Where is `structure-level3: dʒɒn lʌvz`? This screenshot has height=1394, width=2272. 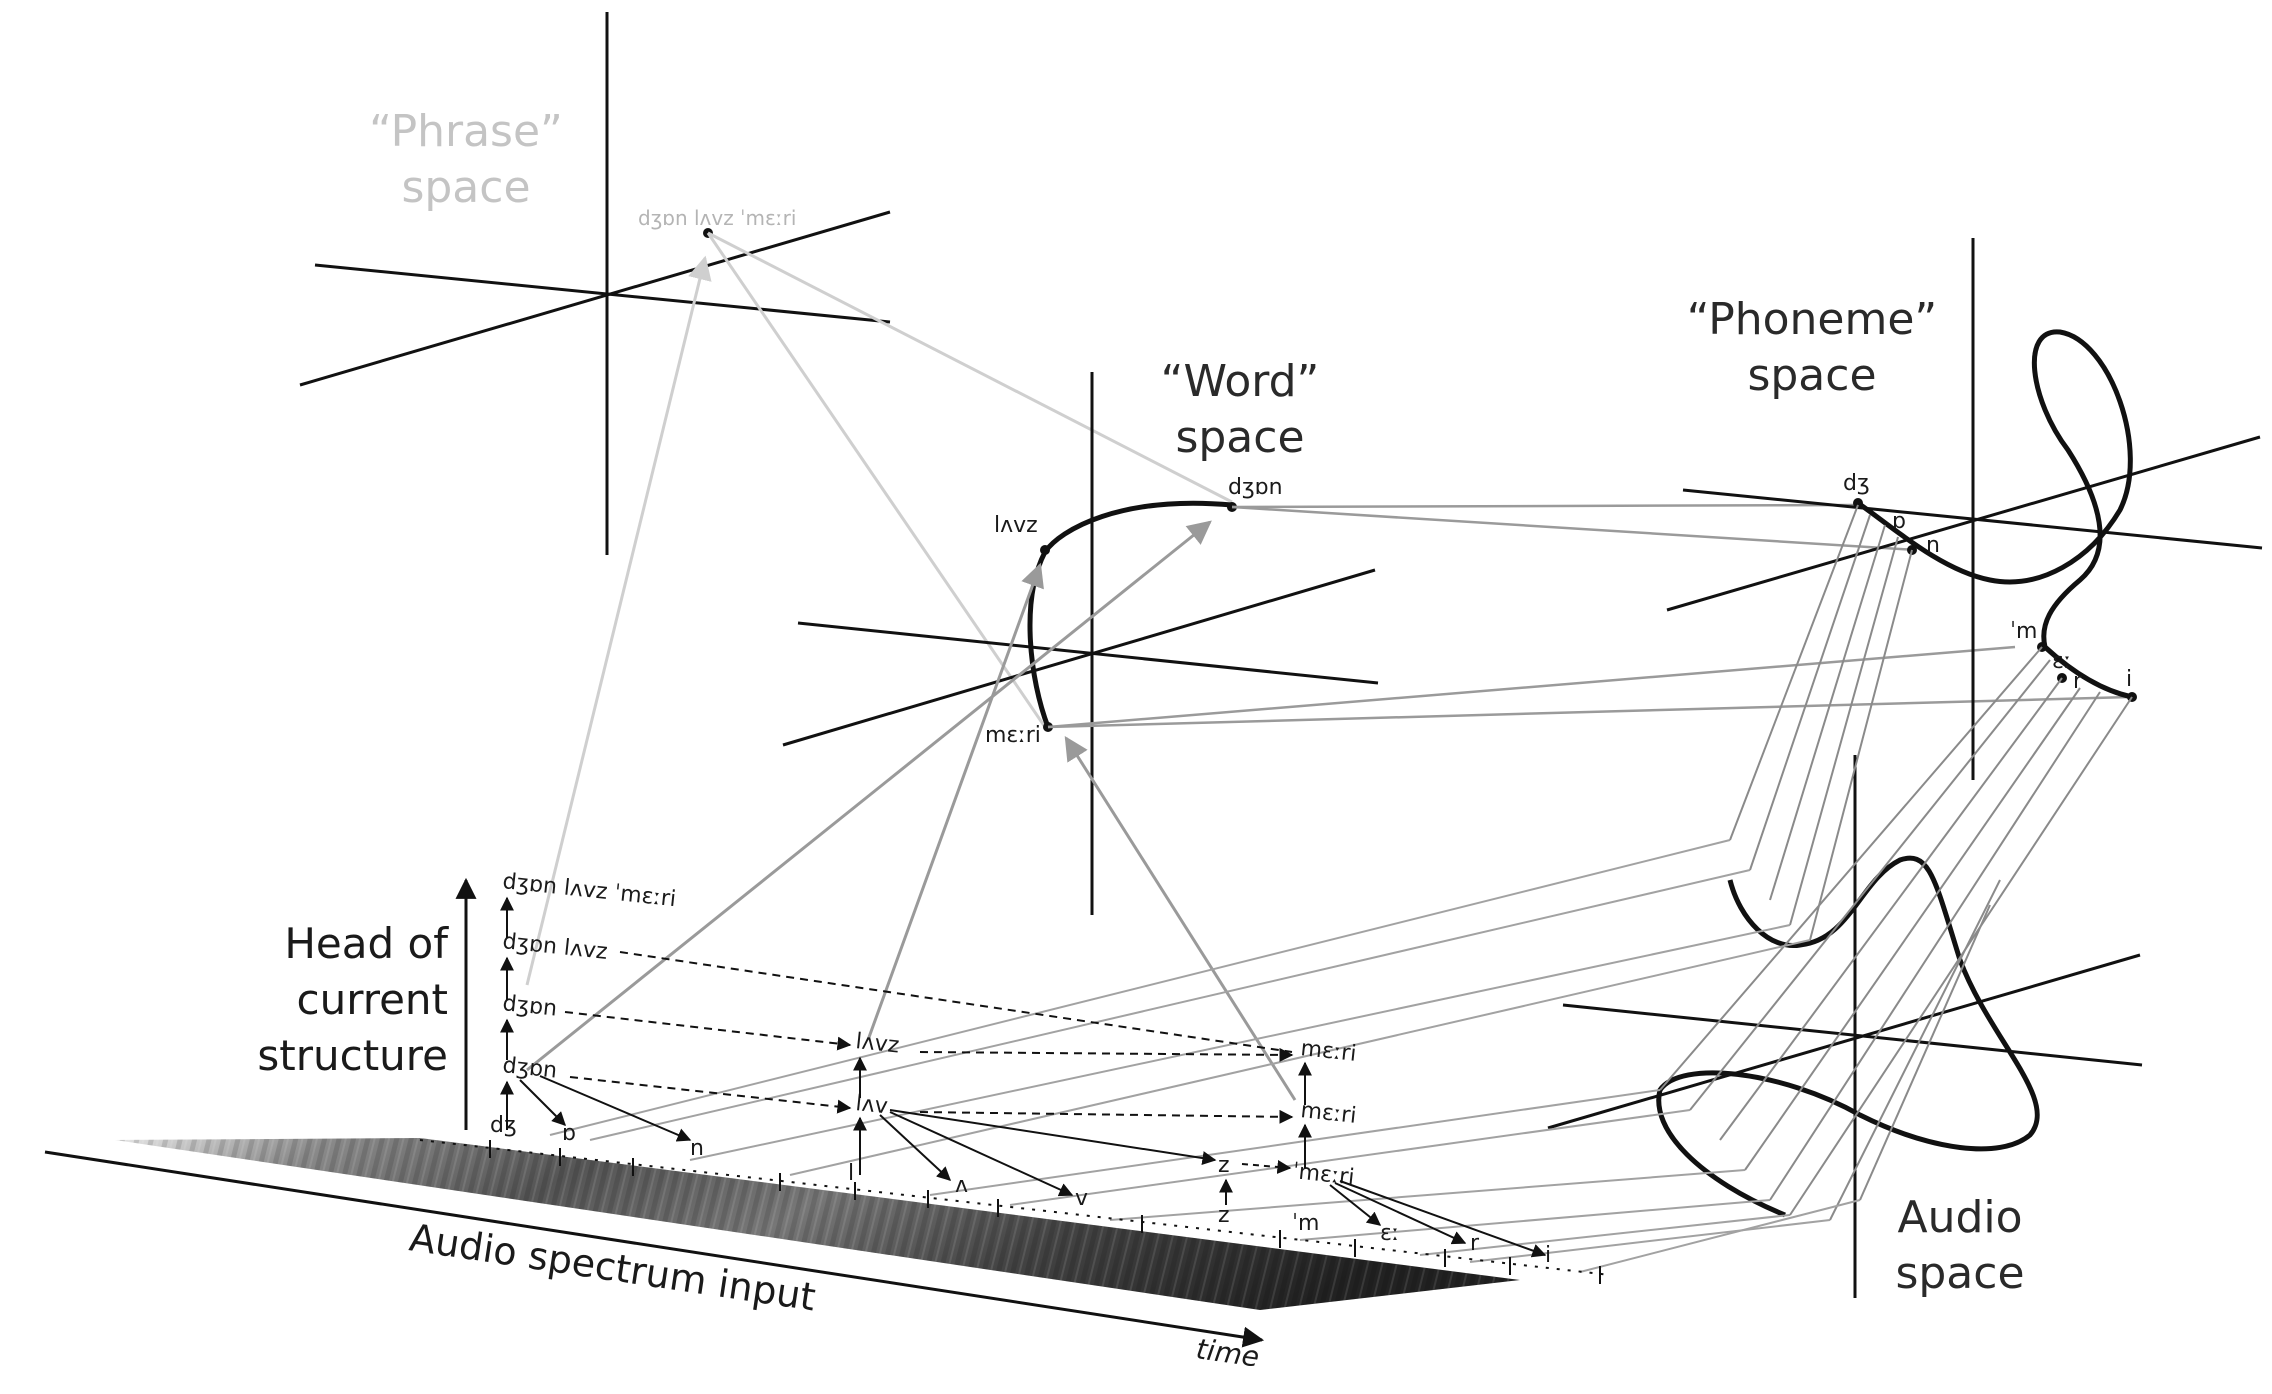 structure-level3: dʒɒn lʌvz is located at coordinates (554, 947).